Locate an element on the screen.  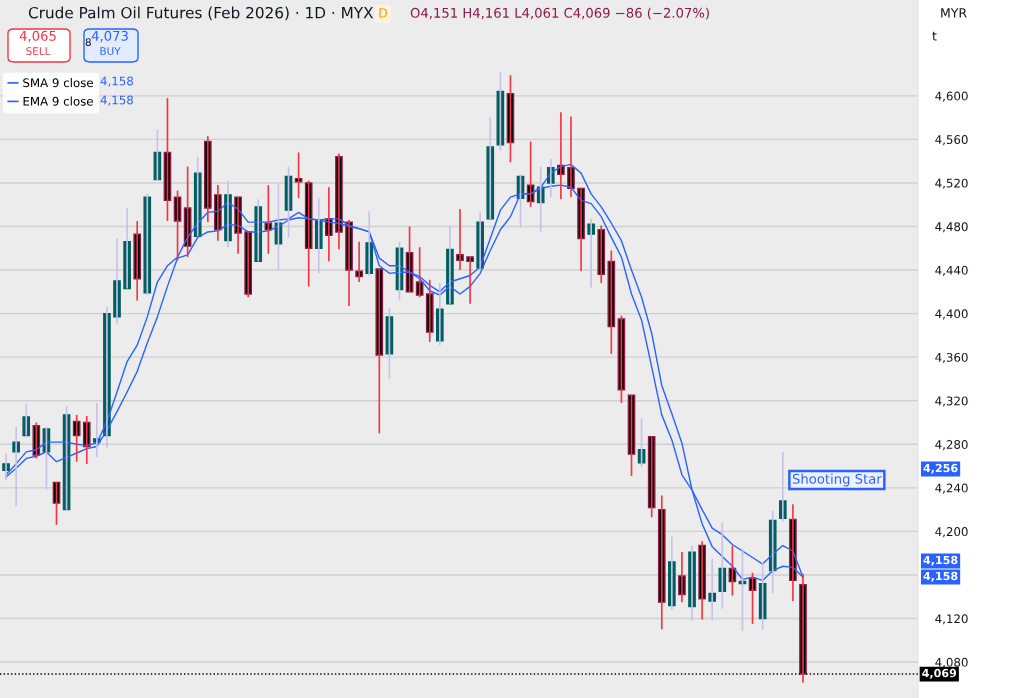
legend-label: EMA 9 close is located at coordinates (58, 101).